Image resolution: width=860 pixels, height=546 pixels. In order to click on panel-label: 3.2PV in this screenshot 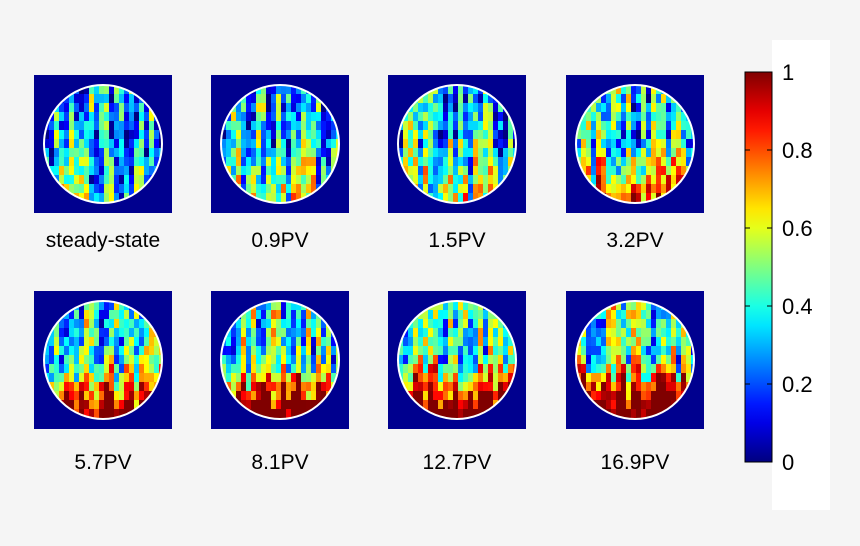, I will do `click(634, 240)`.